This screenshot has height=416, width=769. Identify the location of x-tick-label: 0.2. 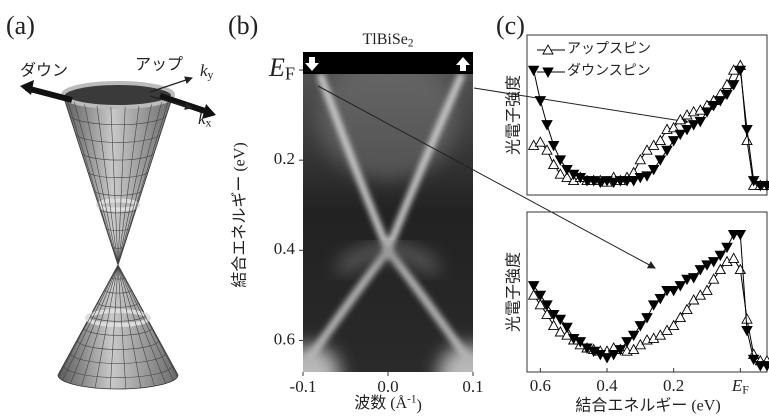
(673, 385).